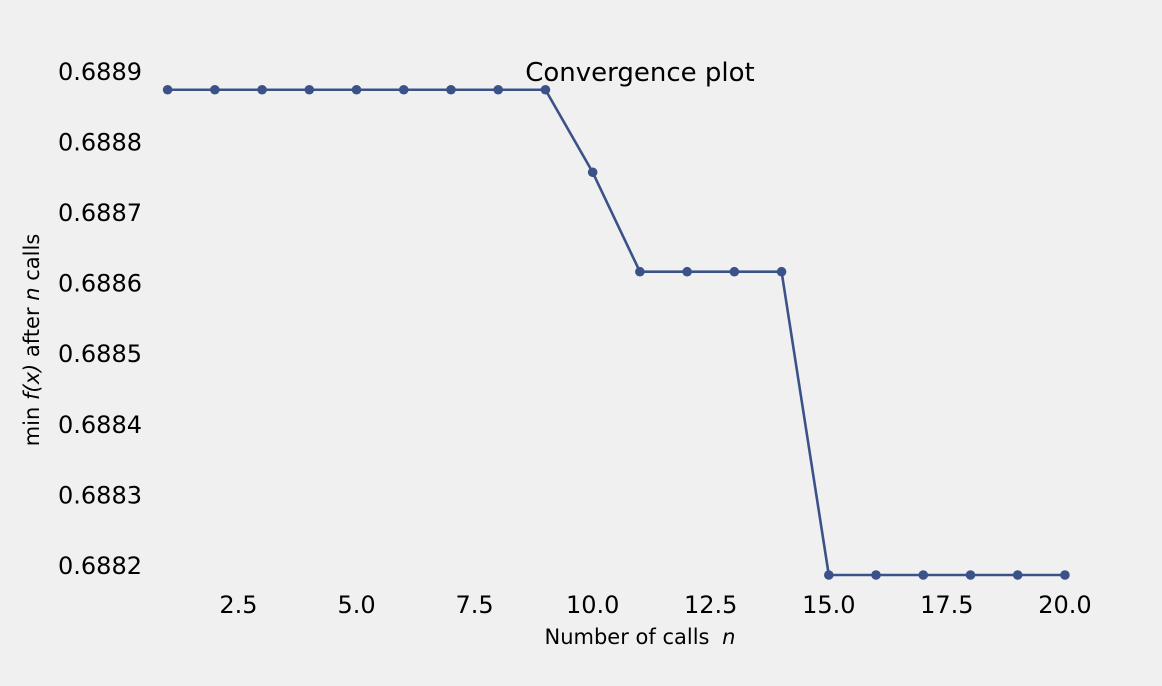 The image size is (1162, 686). I want to click on y-axis-label-fx: f(x), so click(32, 382).